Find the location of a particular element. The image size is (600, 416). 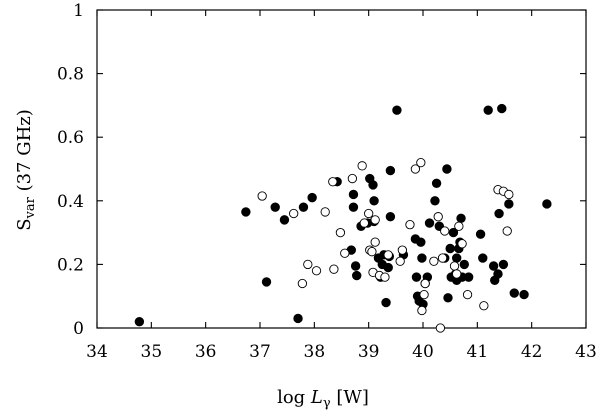

x-tick-label: 38 is located at coordinates (315, 352).